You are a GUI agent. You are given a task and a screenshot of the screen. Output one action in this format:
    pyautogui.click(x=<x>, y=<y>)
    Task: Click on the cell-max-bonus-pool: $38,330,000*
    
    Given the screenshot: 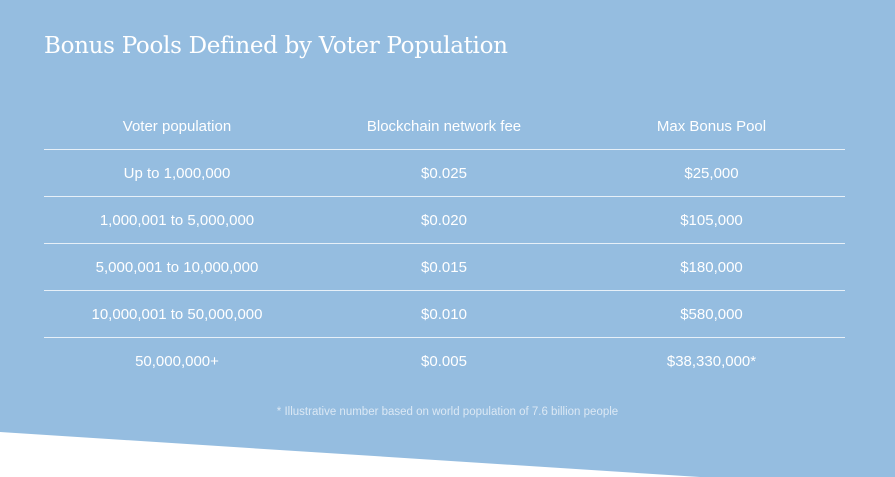 What is the action you would take?
    pyautogui.click(x=711, y=361)
    